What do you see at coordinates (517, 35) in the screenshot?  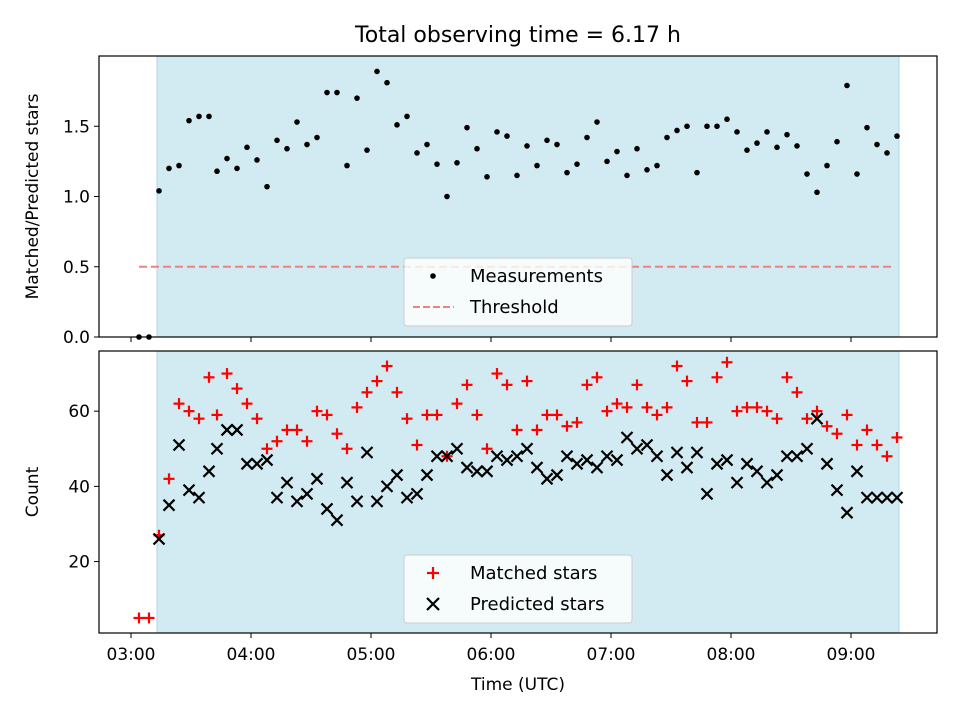 I see `figure-title: Total observing time = 6.17 h` at bounding box center [517, 35].